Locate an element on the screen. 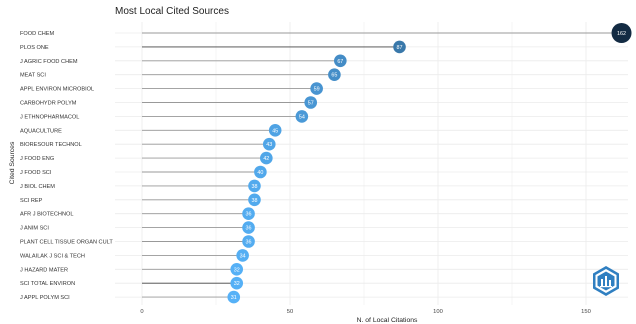  chart-title: Most Local Cited Sources is located at coordinates (172, 11).